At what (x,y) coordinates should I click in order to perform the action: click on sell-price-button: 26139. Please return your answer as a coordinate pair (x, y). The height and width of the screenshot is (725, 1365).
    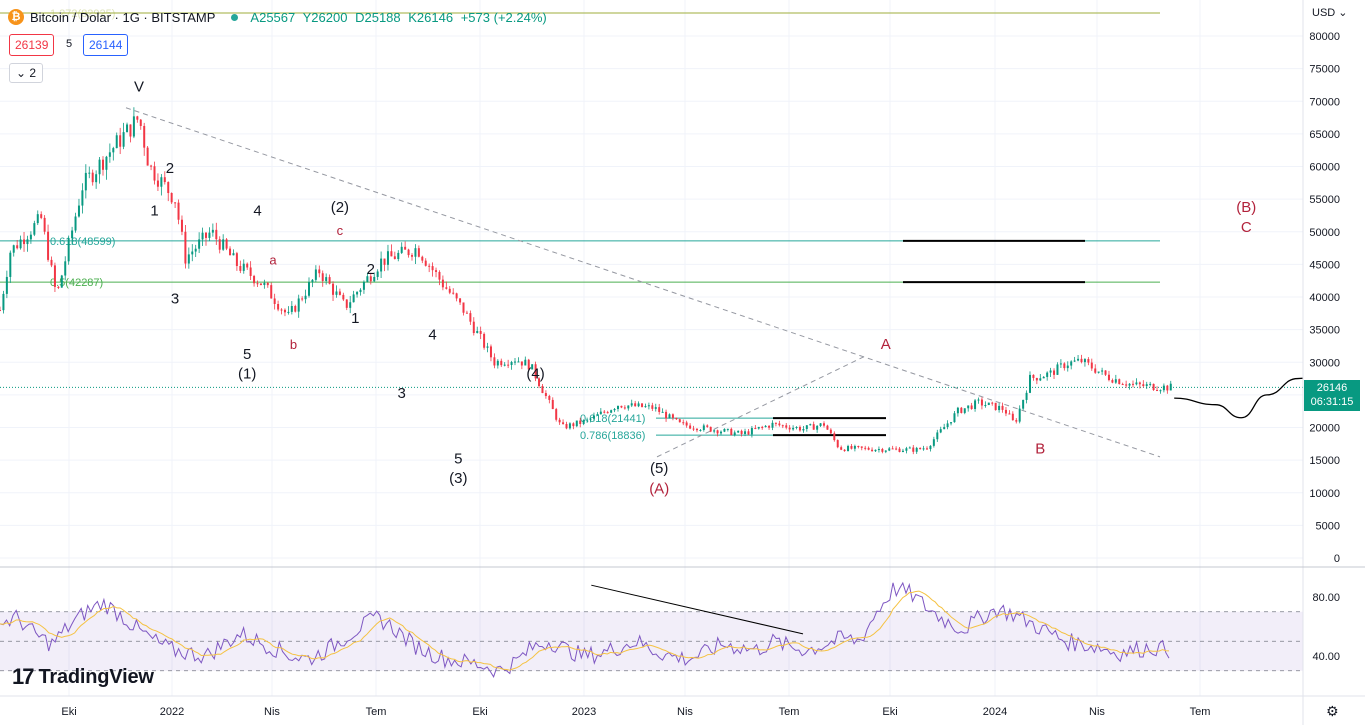
    Looking at the image, I should click on (32, 45).